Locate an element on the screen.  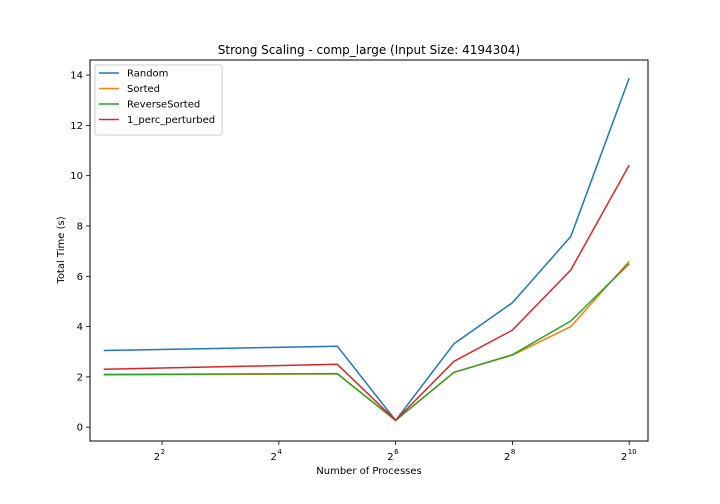
y-axis-ticks: 0 2 4 6 8 10 12 14 is located at coordinates (80, 252).